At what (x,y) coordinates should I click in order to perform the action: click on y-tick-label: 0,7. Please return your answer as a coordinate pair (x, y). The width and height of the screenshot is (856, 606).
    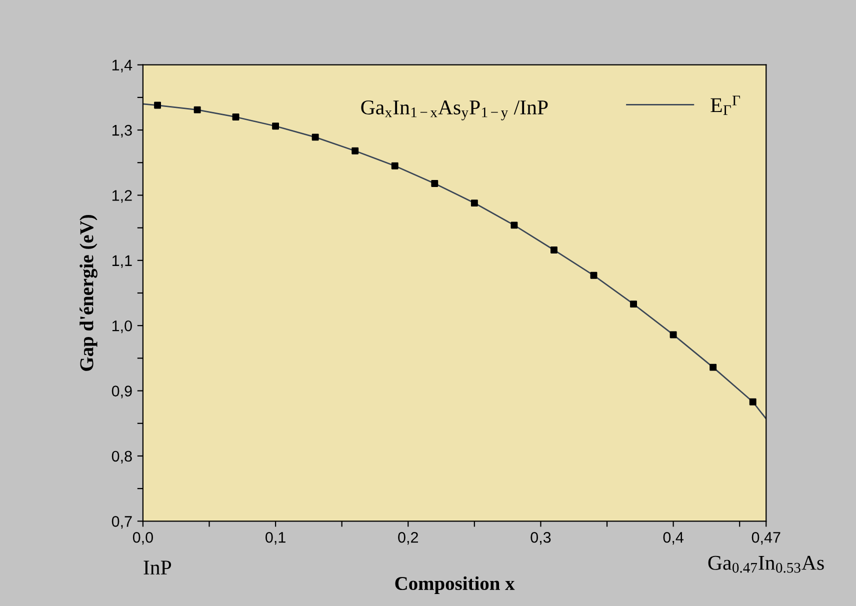
    Looking at the image, I should click on (122, 522).